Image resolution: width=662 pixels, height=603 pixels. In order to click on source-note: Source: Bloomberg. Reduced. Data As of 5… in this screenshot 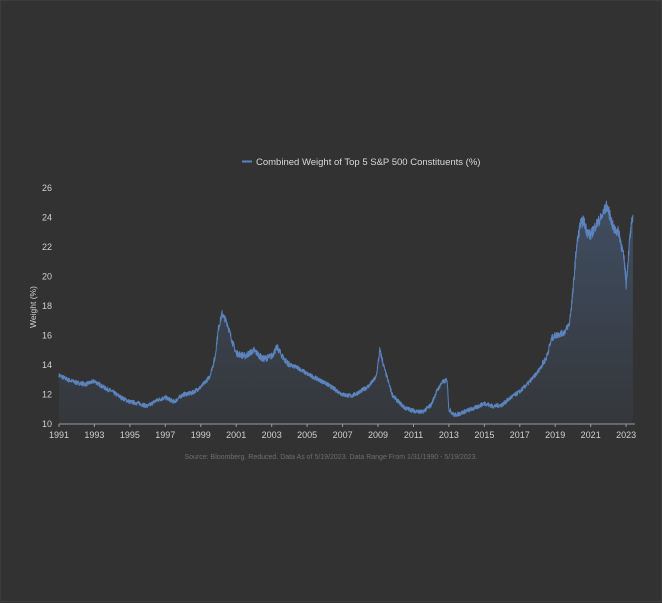, I will do `click(330, 457)`.